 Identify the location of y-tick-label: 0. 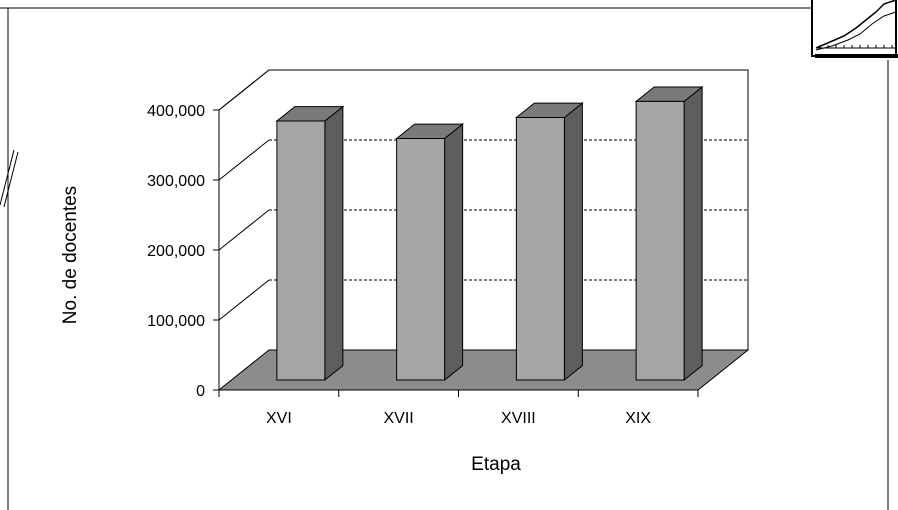
(200, 391).